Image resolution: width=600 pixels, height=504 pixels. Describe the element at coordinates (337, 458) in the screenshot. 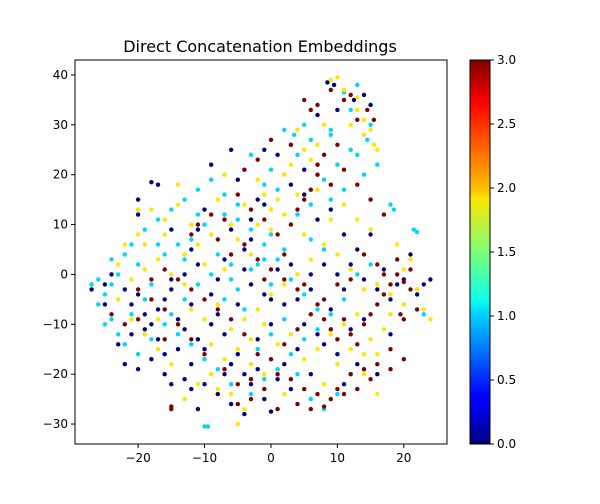

I see `x-tick-label: 10` at that location.